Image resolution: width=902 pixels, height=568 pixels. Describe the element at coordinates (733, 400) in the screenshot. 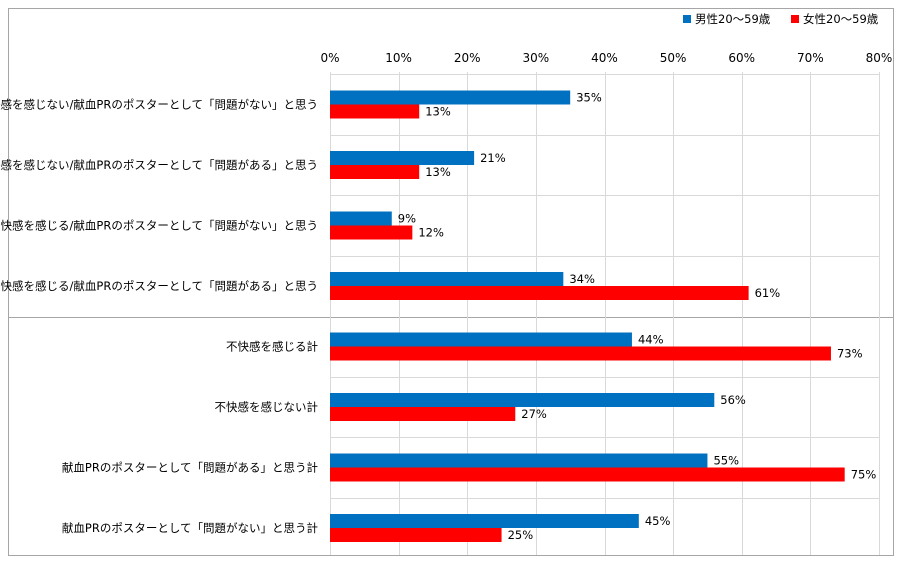

I see `data-label: 56%` at that location.